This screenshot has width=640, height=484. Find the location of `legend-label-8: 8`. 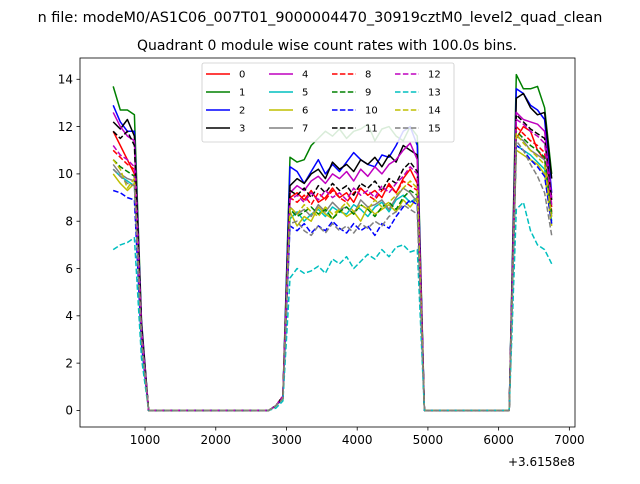

legend-label-8: 8 is located at coordinates (368, 75).